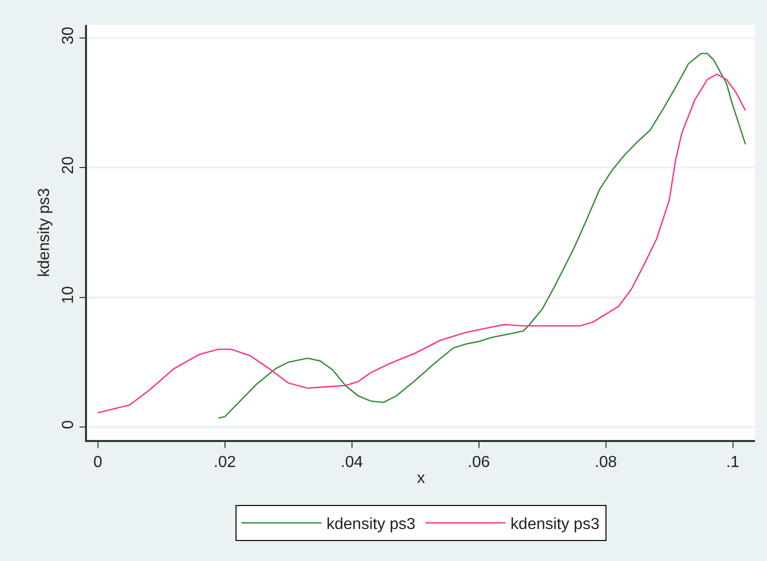 This screenshot has height=561, width=767. Describe the element at coordinates (225, 462) in the screenshot. I see `x-tick-label: .02` at that location.